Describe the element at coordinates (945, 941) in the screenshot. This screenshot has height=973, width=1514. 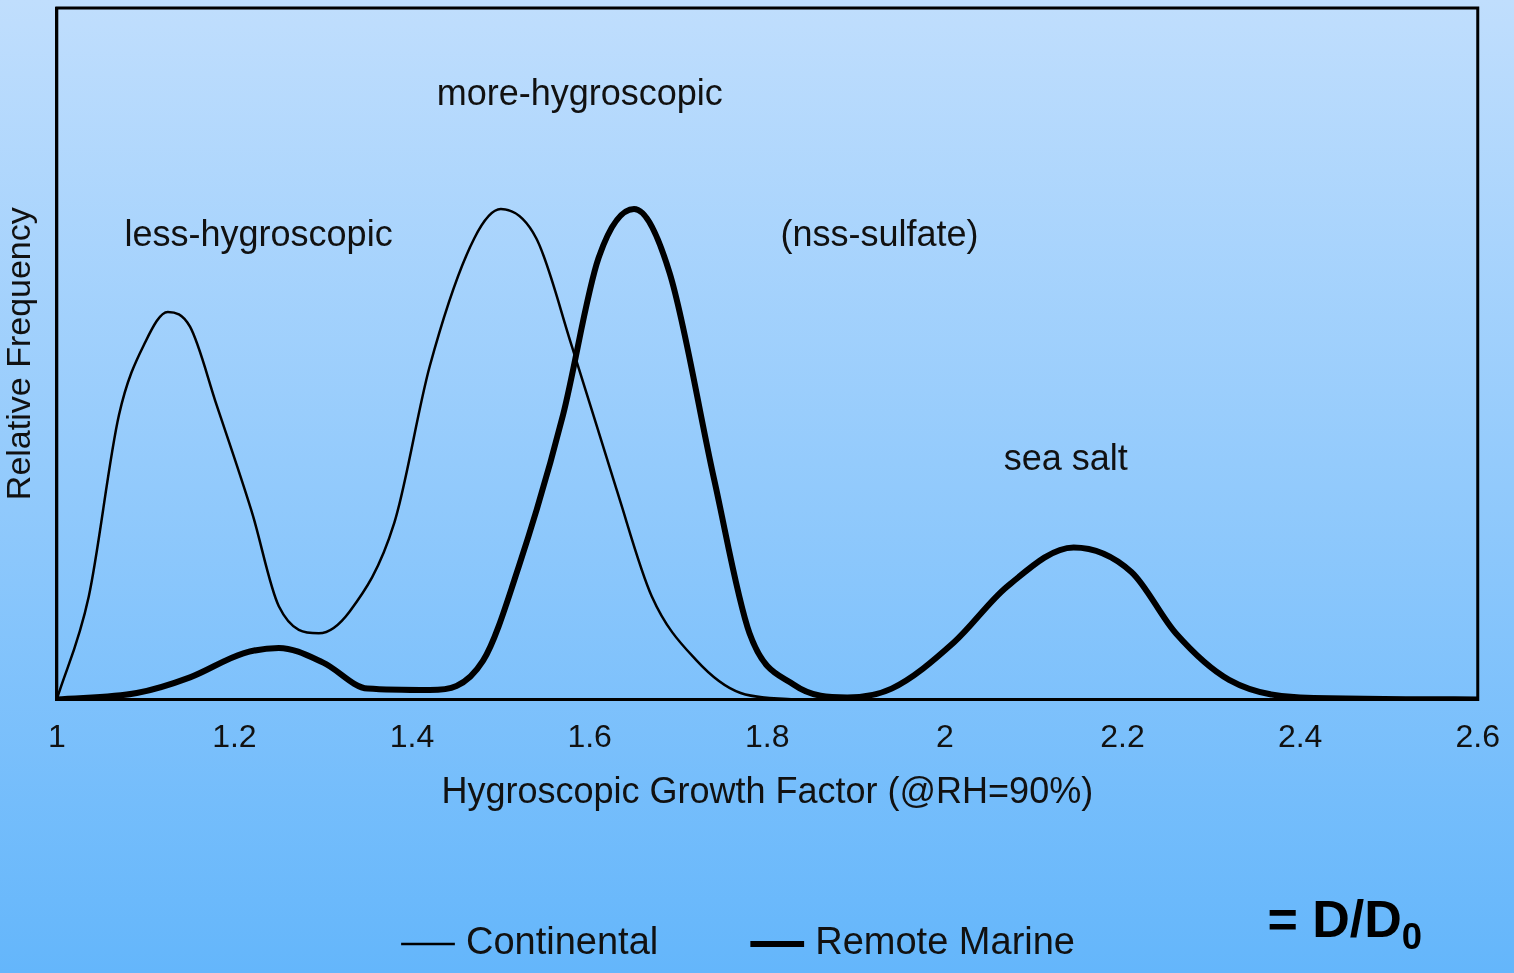
I see `legend-label: Remote Marine` at that location.